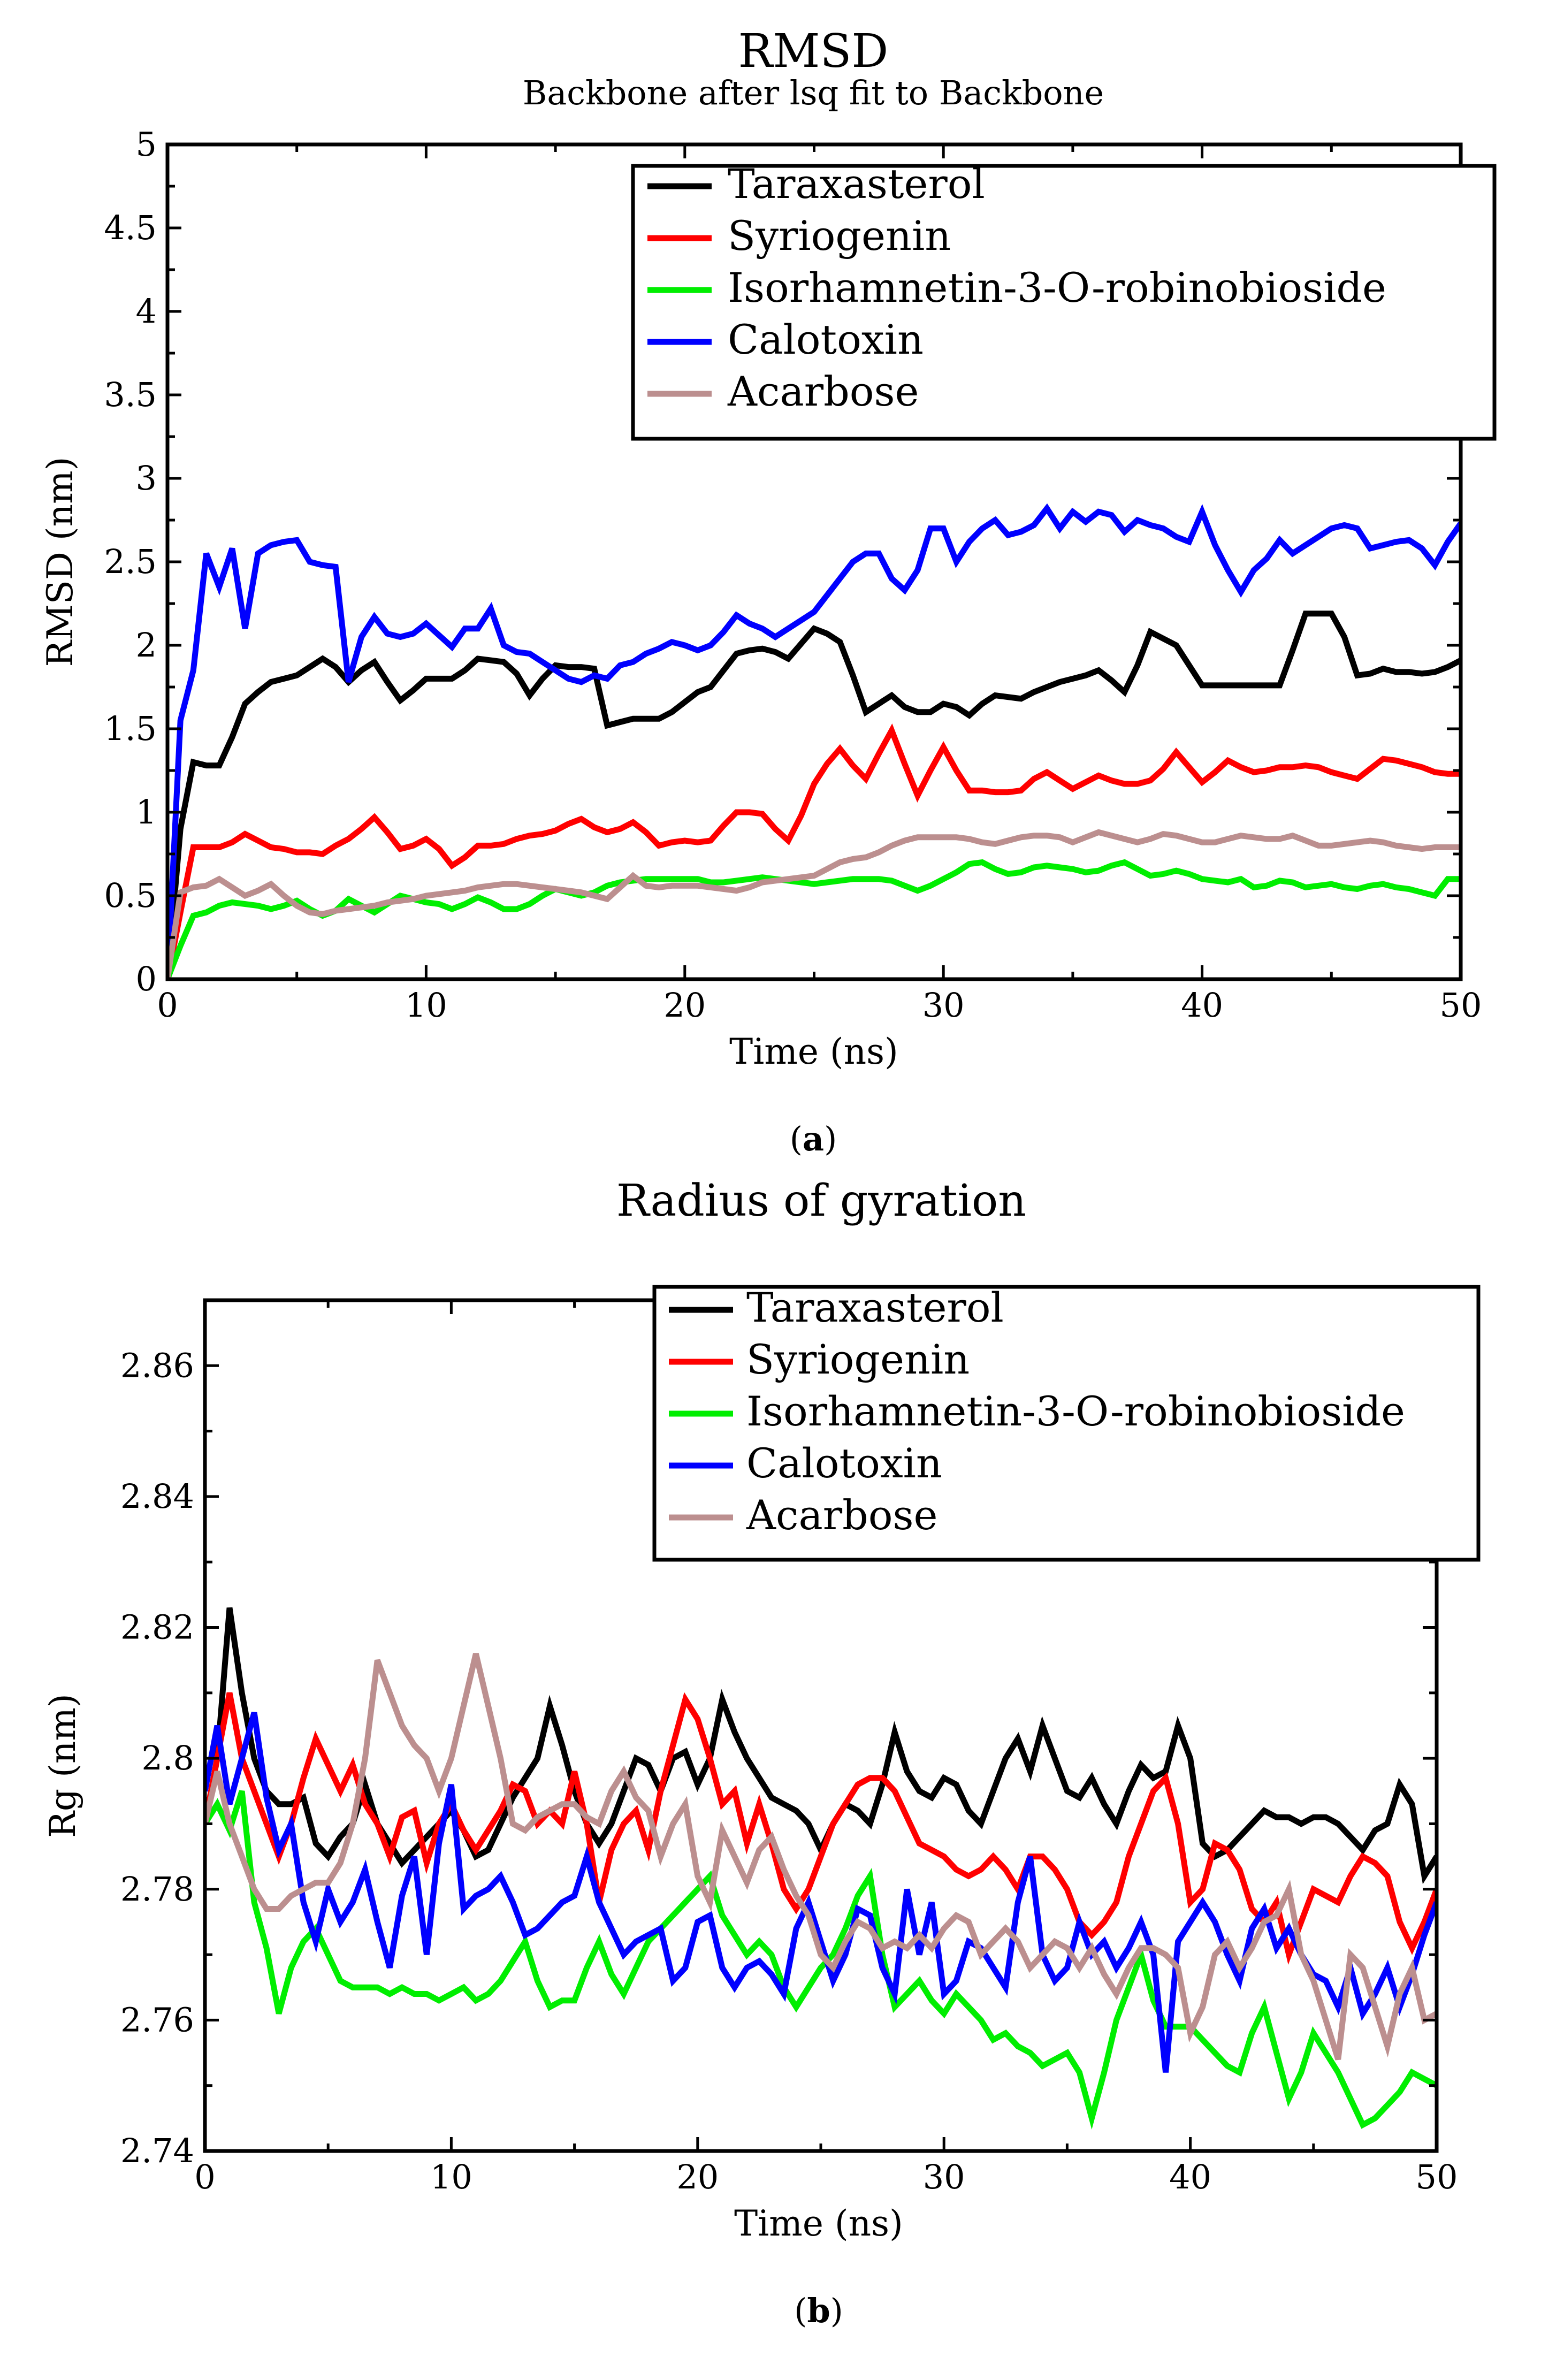 The width and height of the screenshot is (1541, 2380). I want to click on chart-a-title: RMSD, so click(814, 51).